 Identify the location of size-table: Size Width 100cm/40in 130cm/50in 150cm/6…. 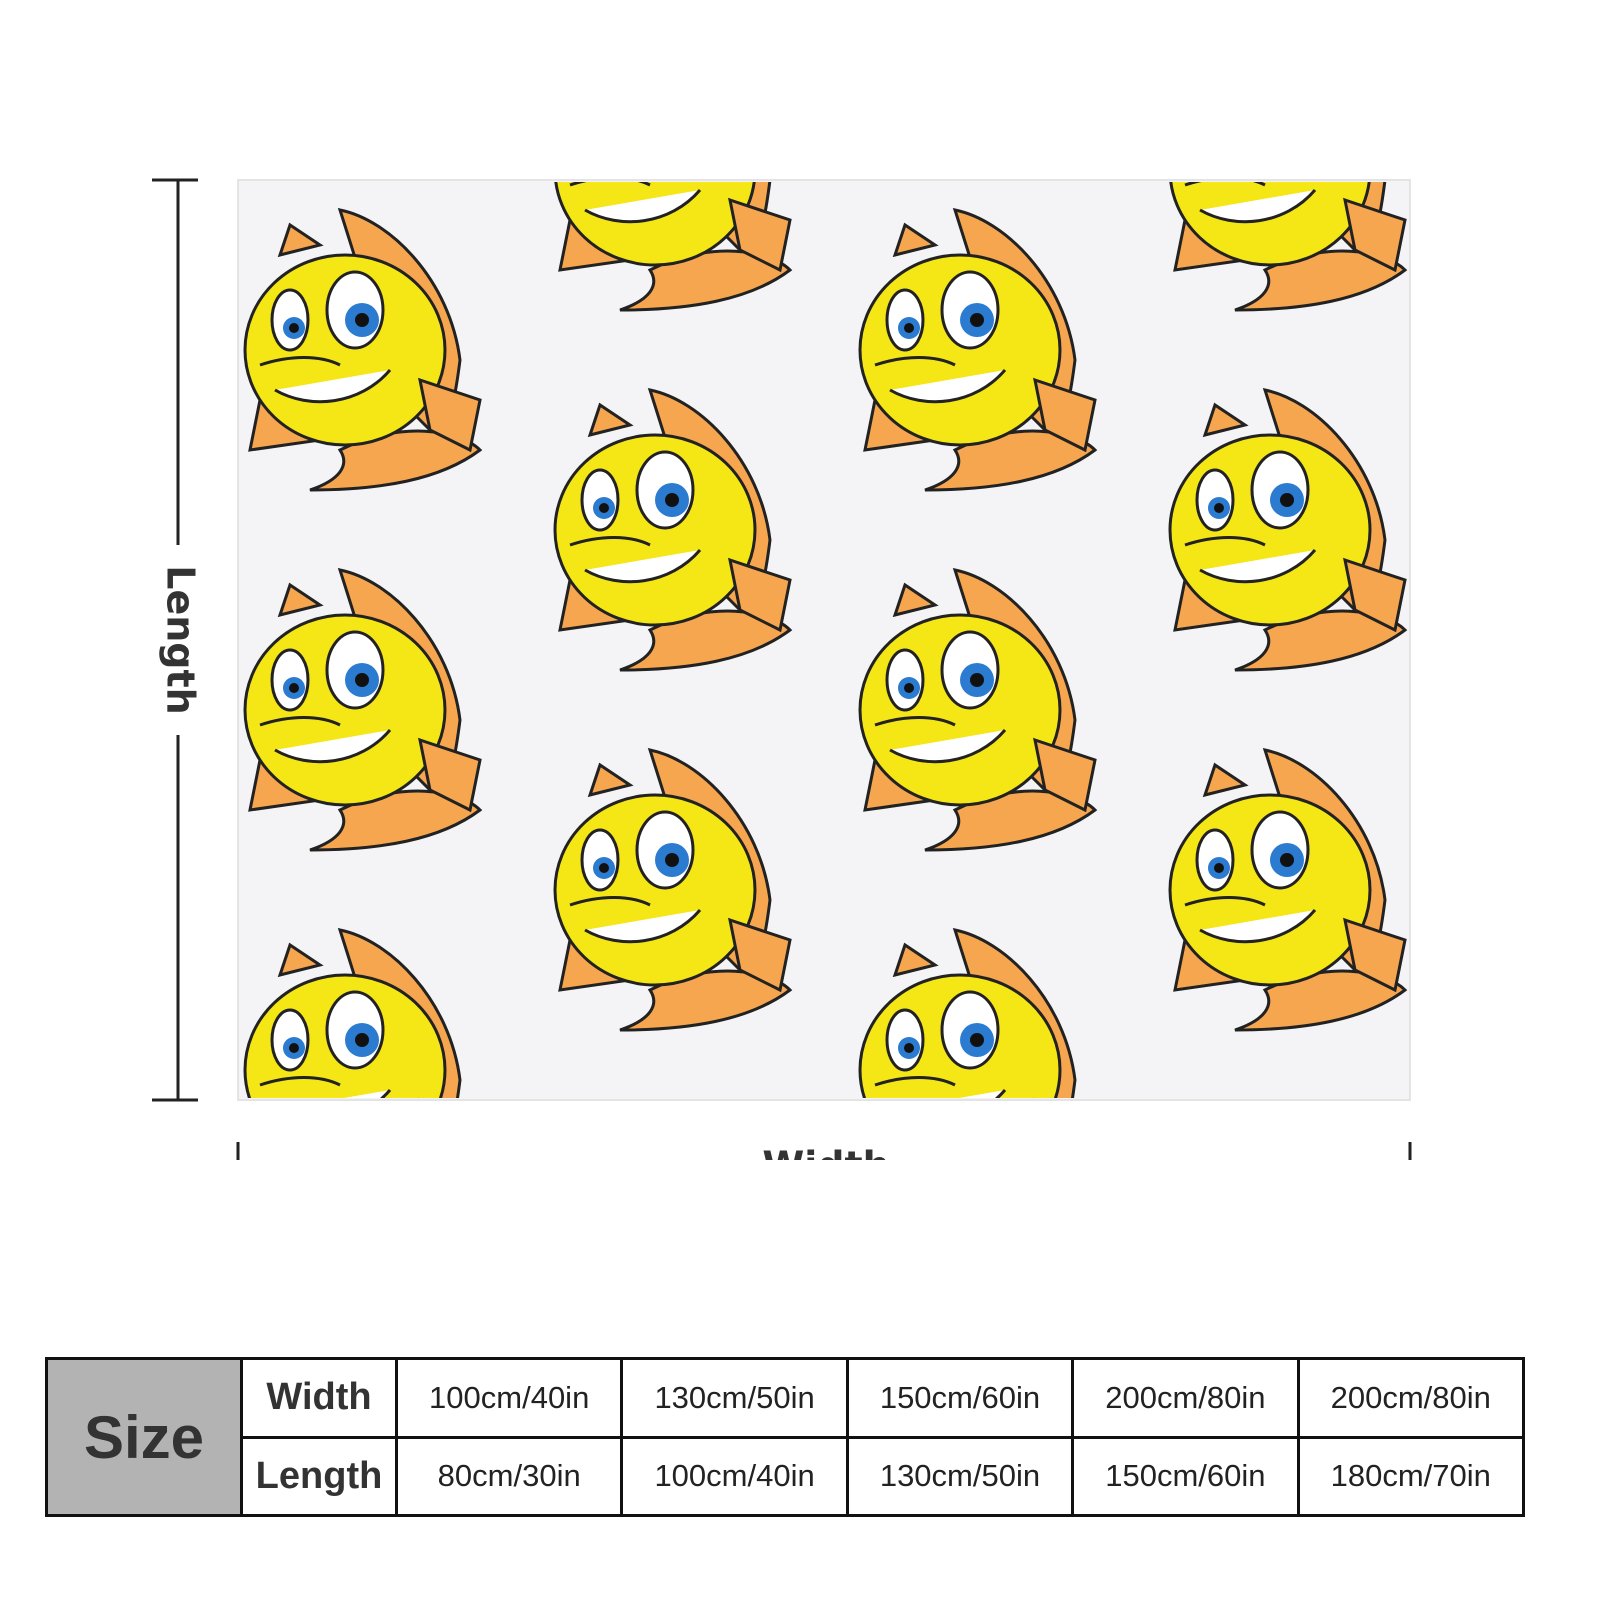
(785, 1437).